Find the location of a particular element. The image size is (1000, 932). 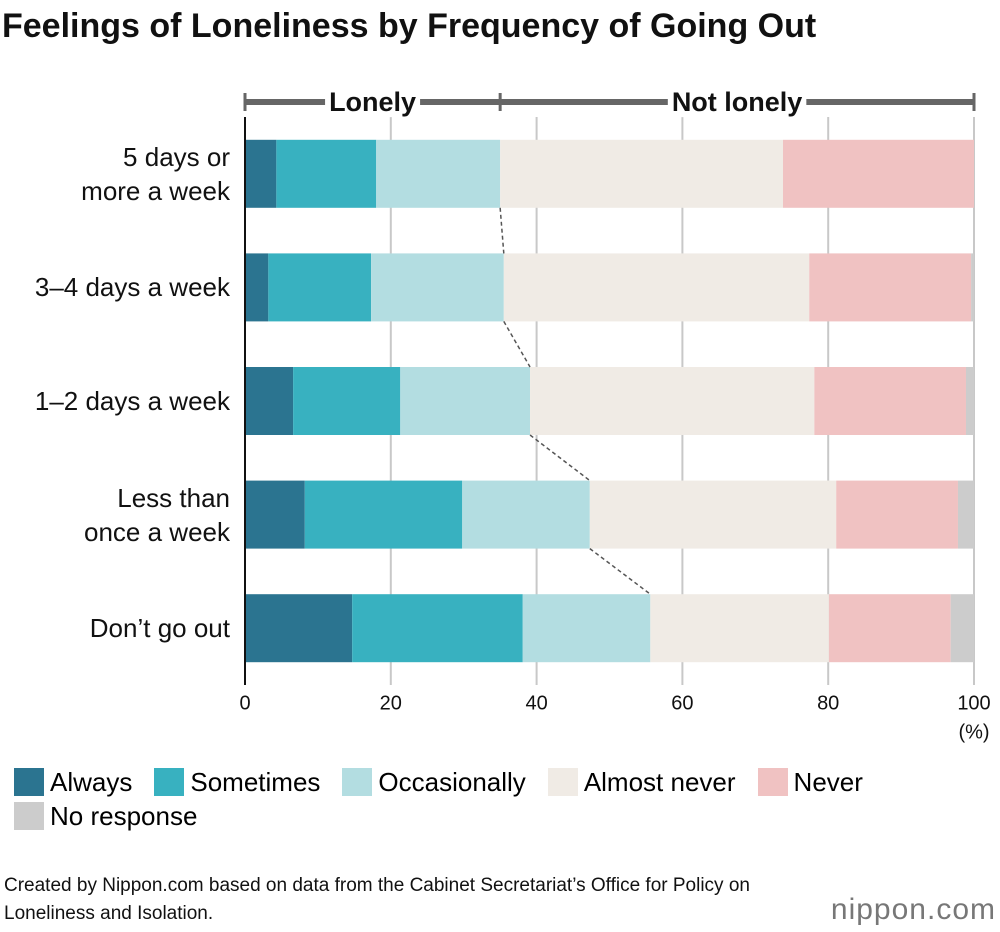

annotation: Not lonely is located at coordinates (737, 102).